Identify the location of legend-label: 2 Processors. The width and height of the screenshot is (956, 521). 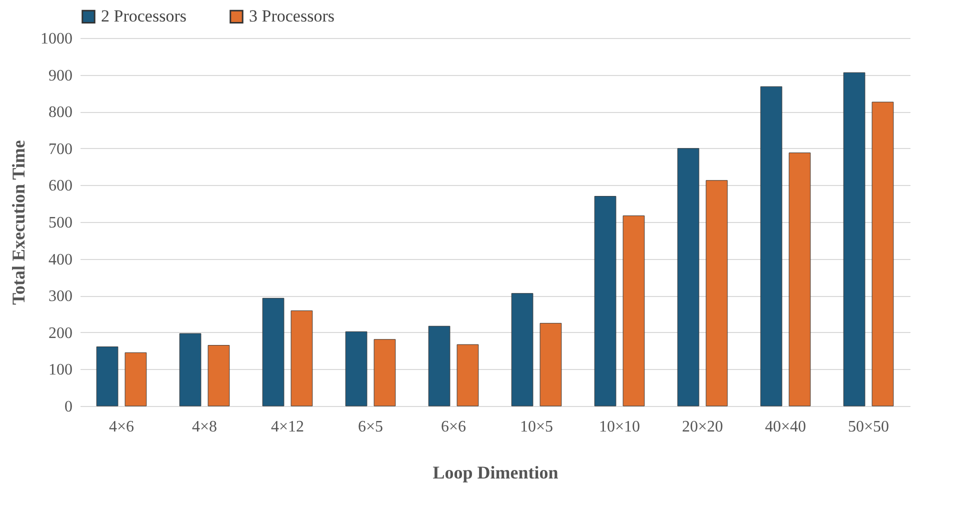
(143, 16).